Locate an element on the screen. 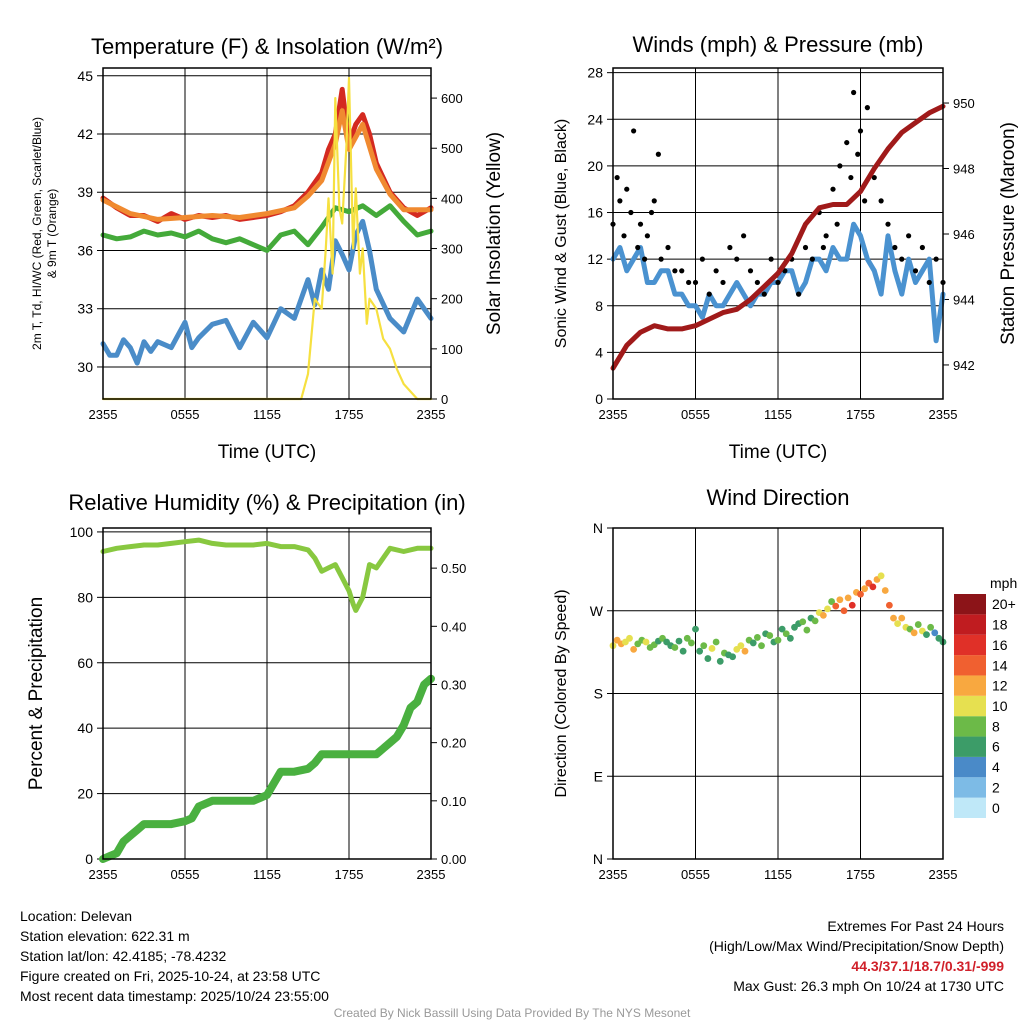 The image size is (1024, 1024). x-tick-label: 1155 is located at coordinates (778, 414).